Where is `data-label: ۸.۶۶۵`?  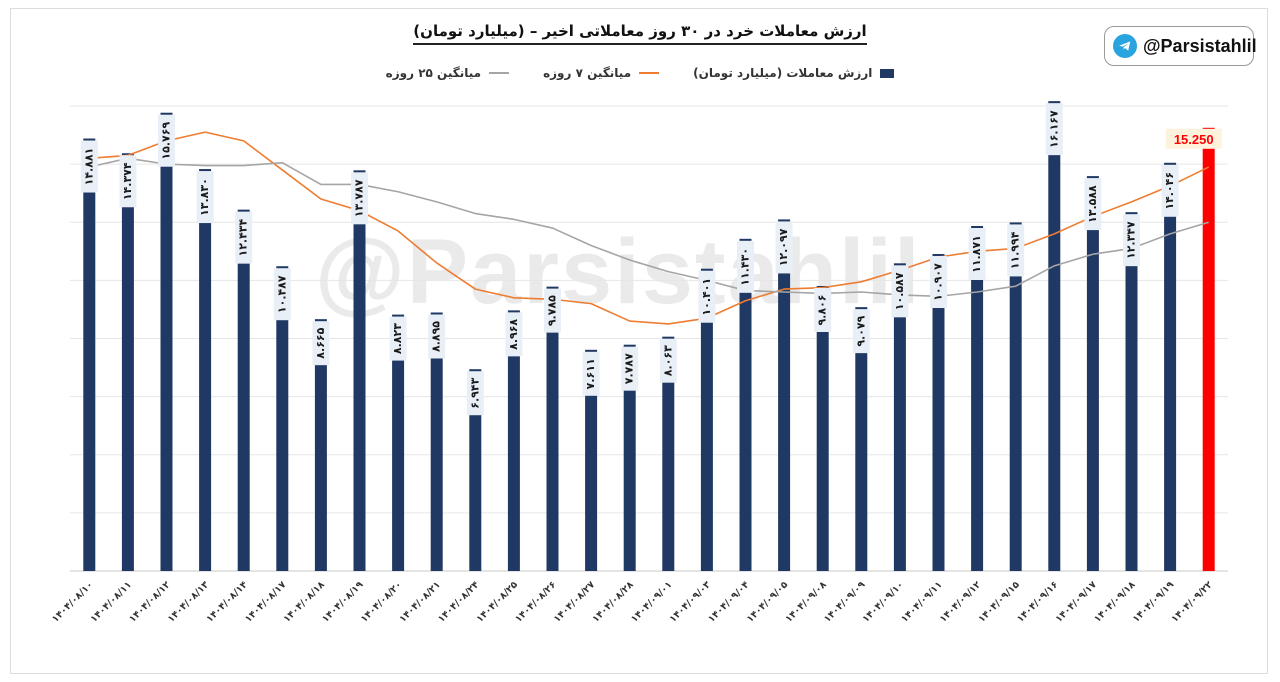
data-label: ۸.۶۶۵ is located at coordinates (320, 342).